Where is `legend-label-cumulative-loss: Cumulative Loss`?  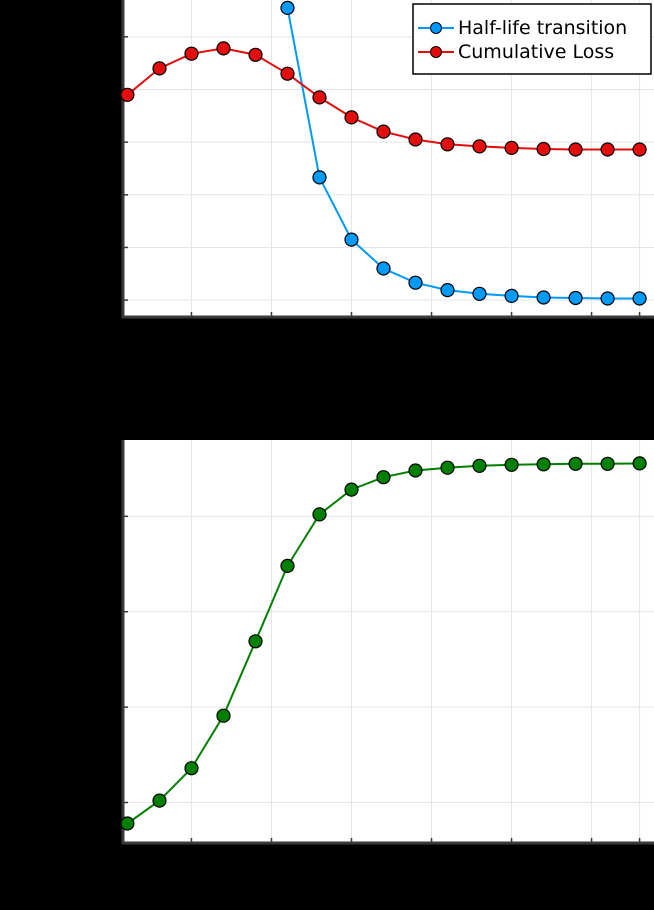
legend-label-cumulative-loss: Cumulative Loss is located at coordinates (536, 52).